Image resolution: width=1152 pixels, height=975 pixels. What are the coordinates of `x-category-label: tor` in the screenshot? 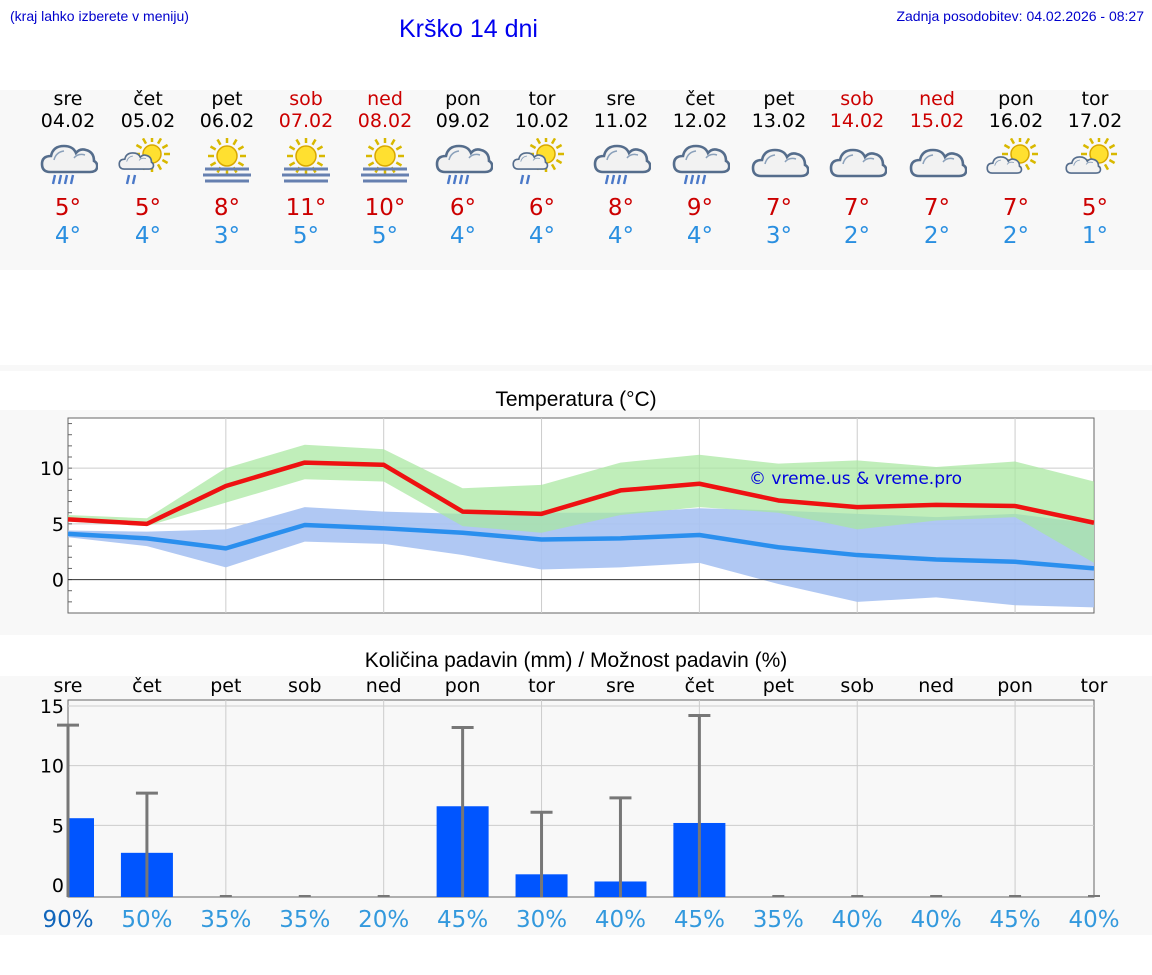 It's located at (541, 686).